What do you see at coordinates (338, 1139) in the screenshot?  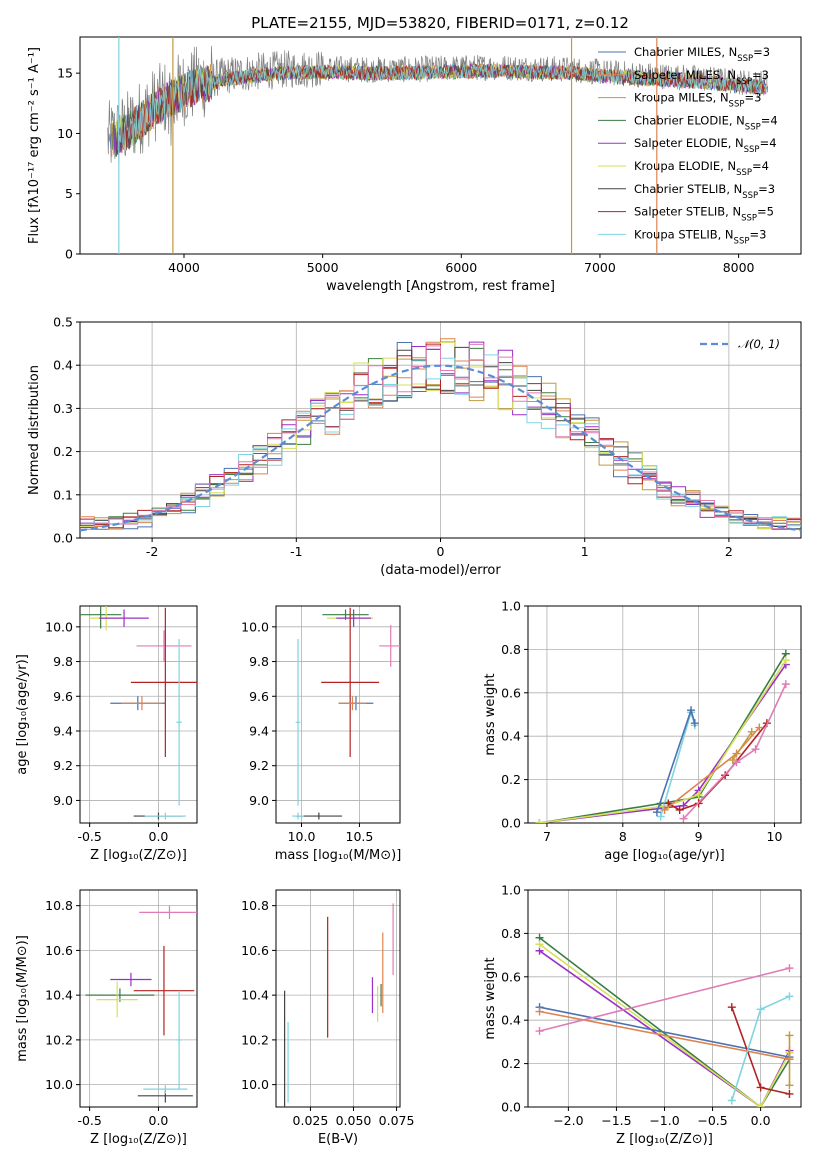 I see `x-axis-label: E(B-V)` at bounding box center [338, 1139].